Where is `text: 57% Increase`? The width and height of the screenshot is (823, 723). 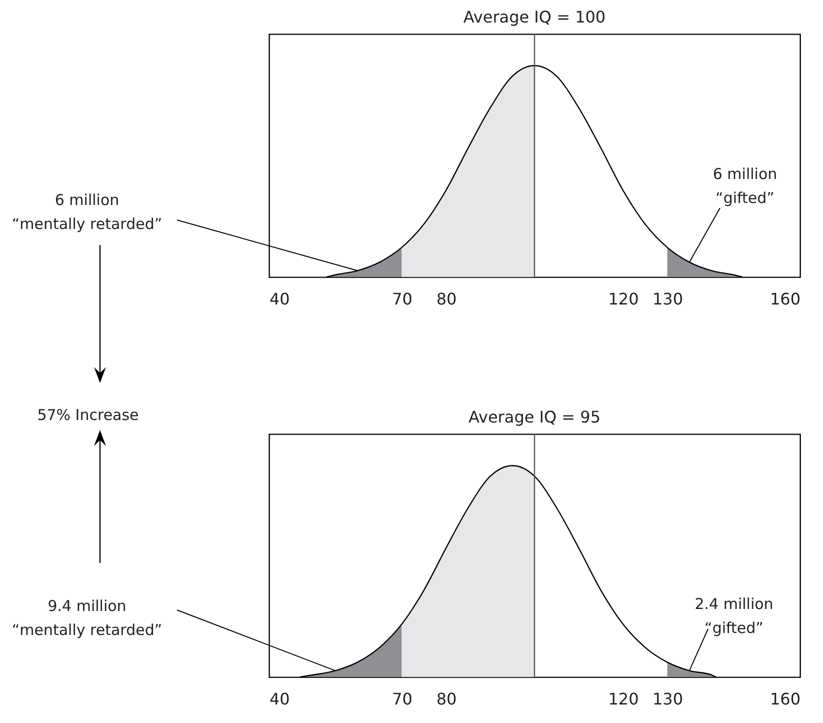
text: 57% Increase is located at coordinates (88, 415).